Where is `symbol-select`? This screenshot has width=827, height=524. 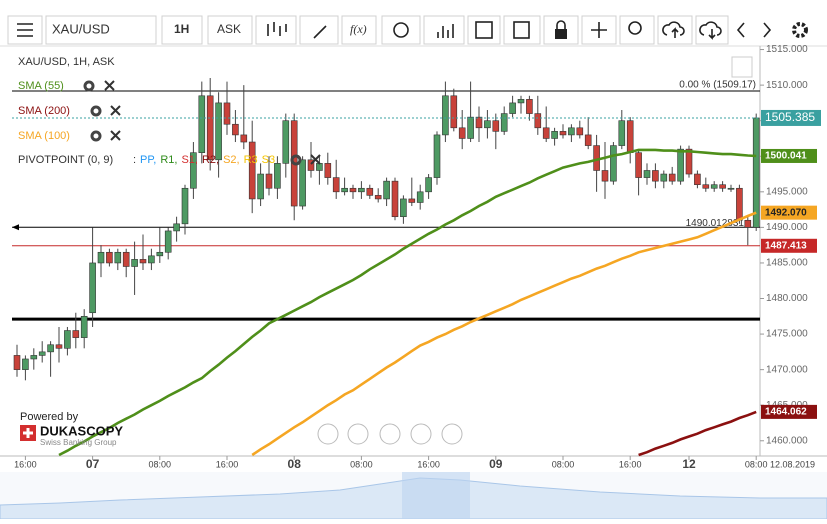 symbol-select is located at coordinates (101, 30).